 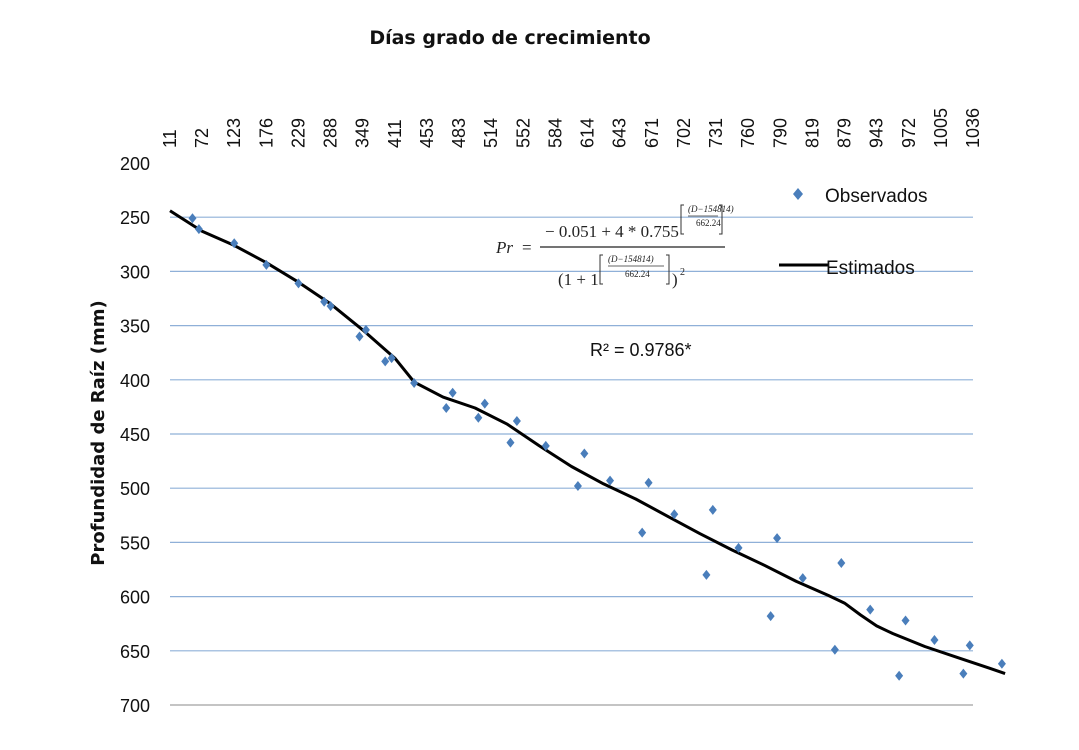 What do you see at coordinates (459, 133) in the screenshot?
I see `x-tick-label: 483` at bounding box center [459, 133].